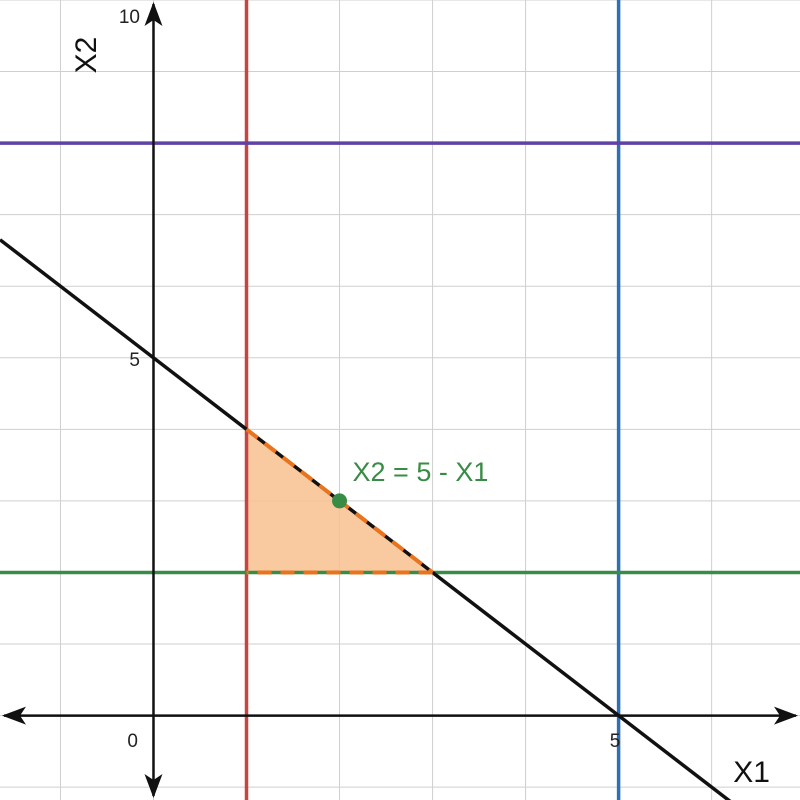  What do you see at coordinates (86, 55) in the screenshot?
I see `y-axis-title: X2` at bounding box center [86, 55].